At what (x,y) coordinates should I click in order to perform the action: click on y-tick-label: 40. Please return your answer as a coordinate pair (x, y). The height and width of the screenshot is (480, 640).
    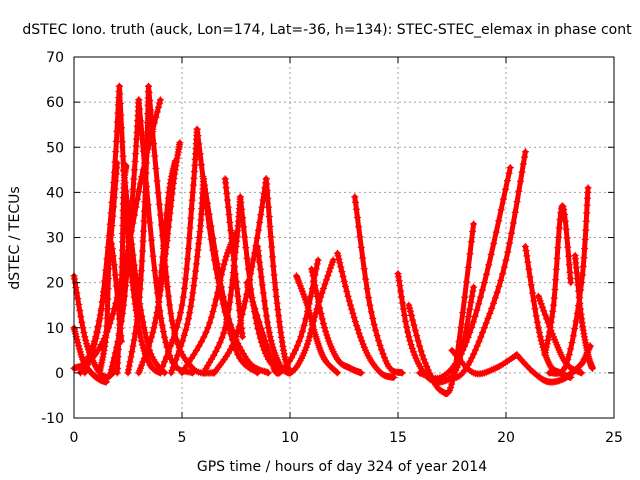
    Looking at the image, I should click on (55, 193).